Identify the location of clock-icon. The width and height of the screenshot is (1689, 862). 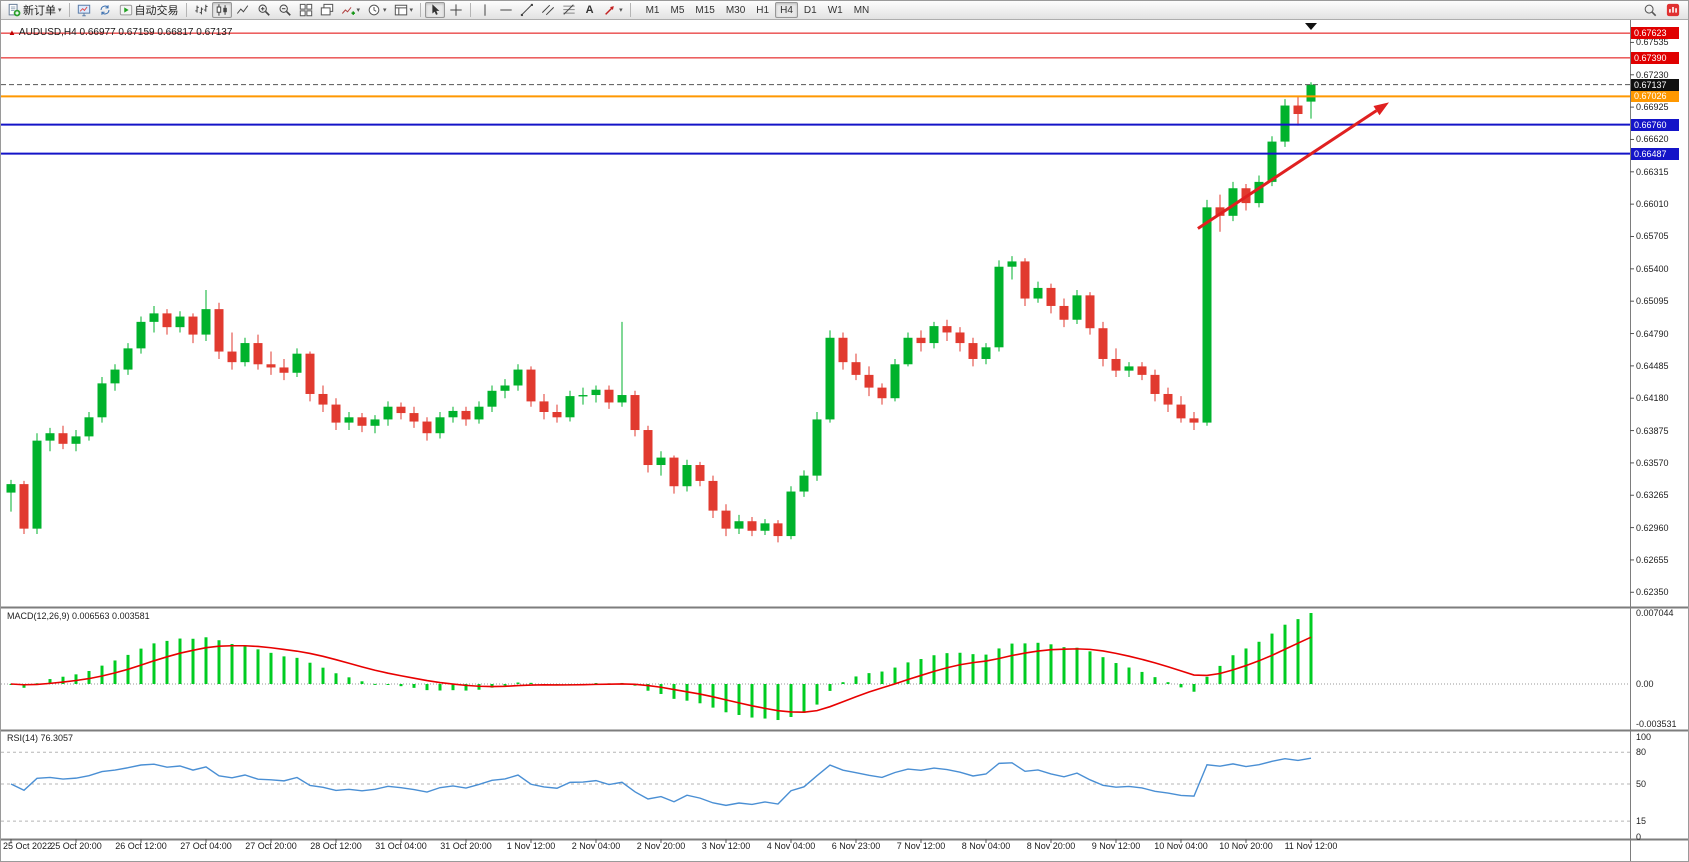
(374, 10).